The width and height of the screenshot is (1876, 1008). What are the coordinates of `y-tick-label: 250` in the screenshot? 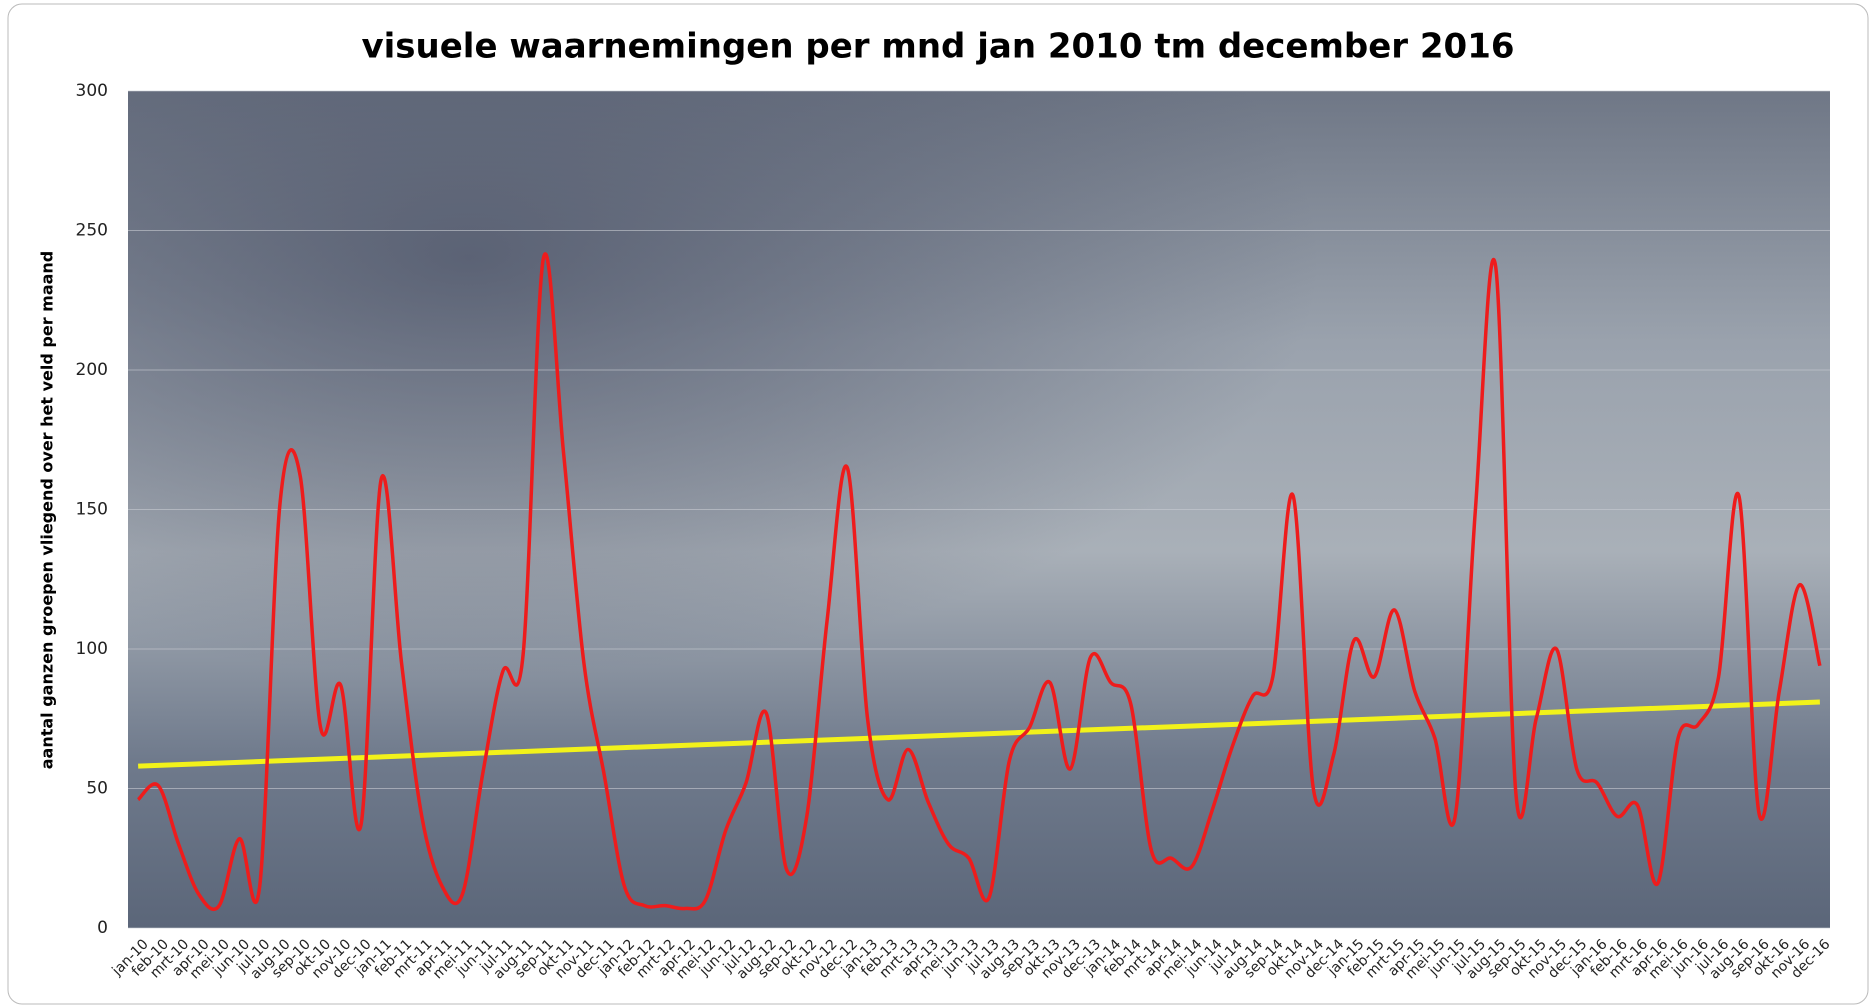 It's located at (92, 231).